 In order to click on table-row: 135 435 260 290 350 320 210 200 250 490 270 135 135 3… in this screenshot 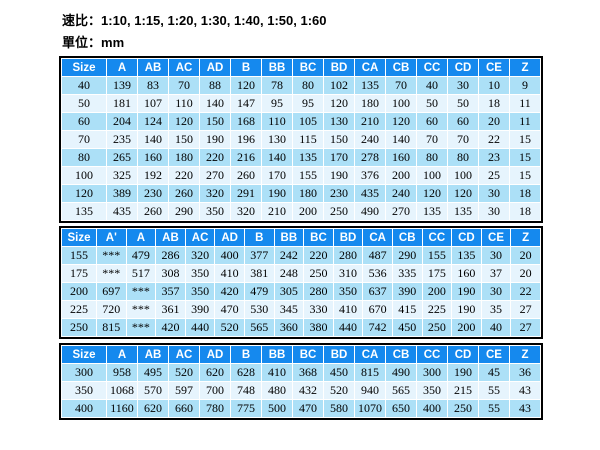, I will do `click(301, 211)`.